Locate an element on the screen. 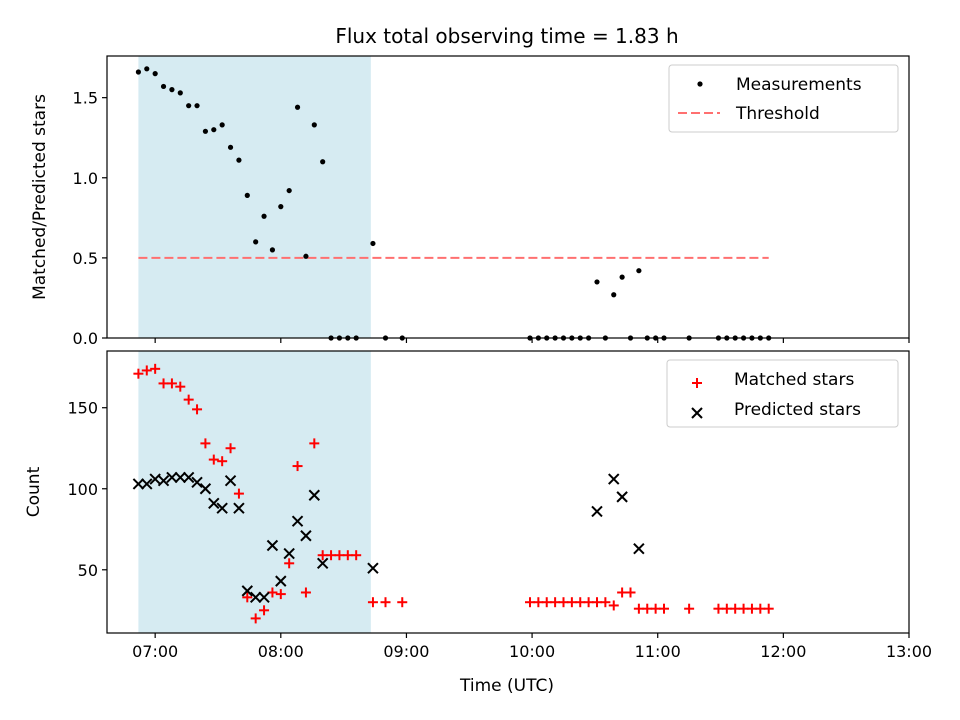 This screenshot has height=720, width=960. x-tick-label: 09:00 is located at coordinates (406, 651).